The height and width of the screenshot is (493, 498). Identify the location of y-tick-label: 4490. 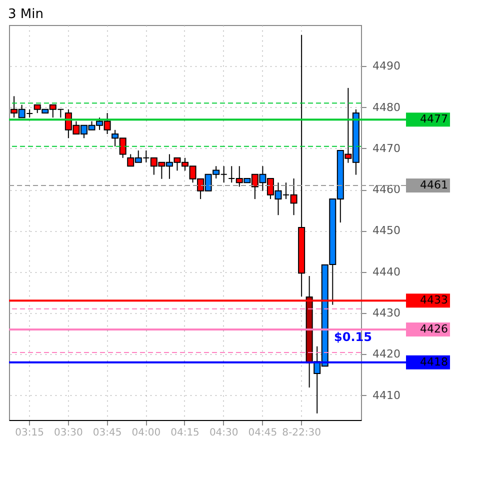
(386, 66).